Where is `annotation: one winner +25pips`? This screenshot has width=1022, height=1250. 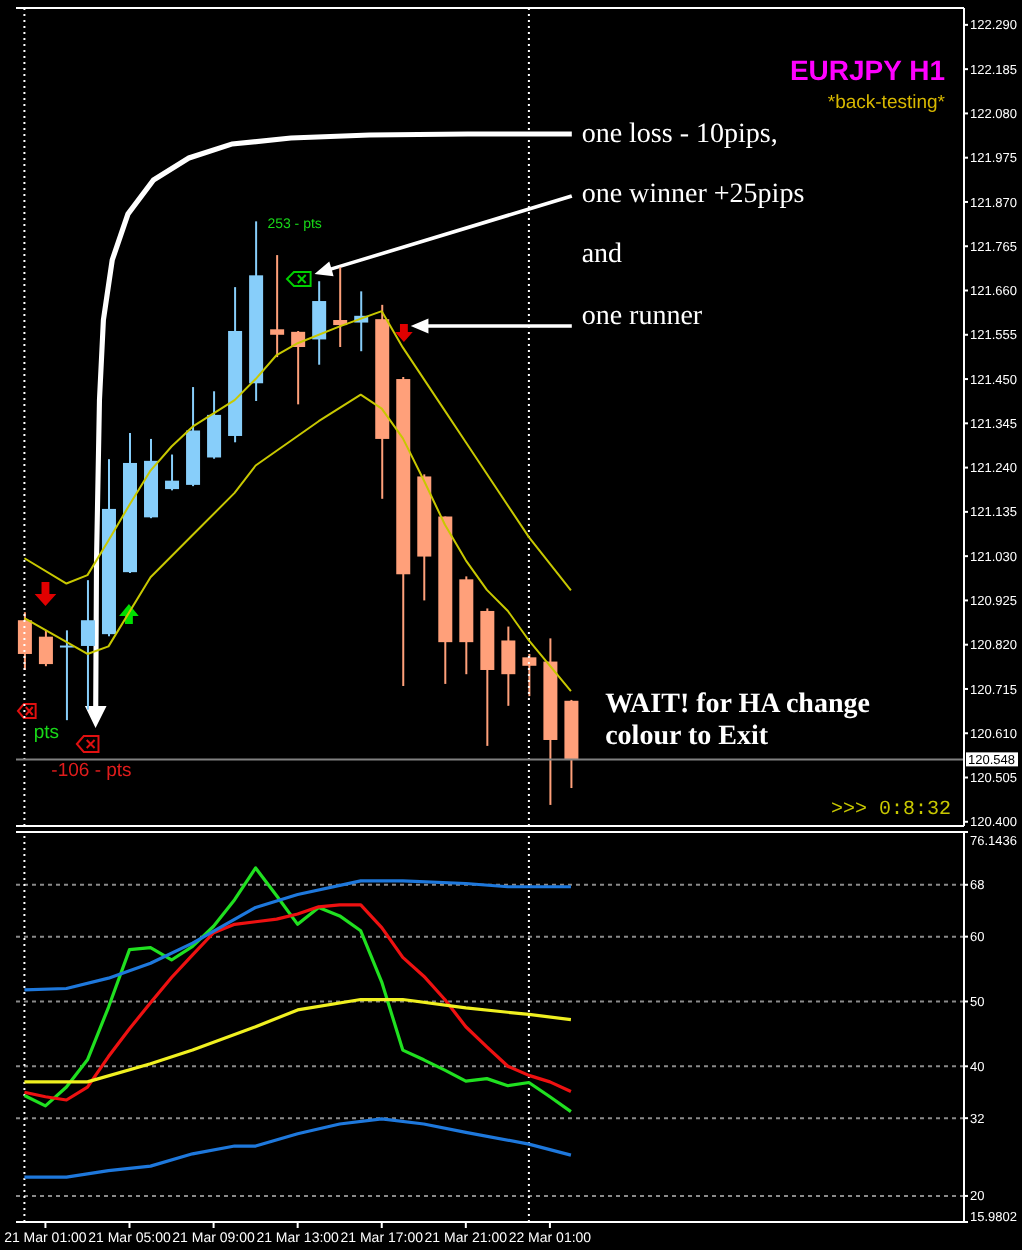 annotation: one winner +25pips is located at coordinates (693, 196).